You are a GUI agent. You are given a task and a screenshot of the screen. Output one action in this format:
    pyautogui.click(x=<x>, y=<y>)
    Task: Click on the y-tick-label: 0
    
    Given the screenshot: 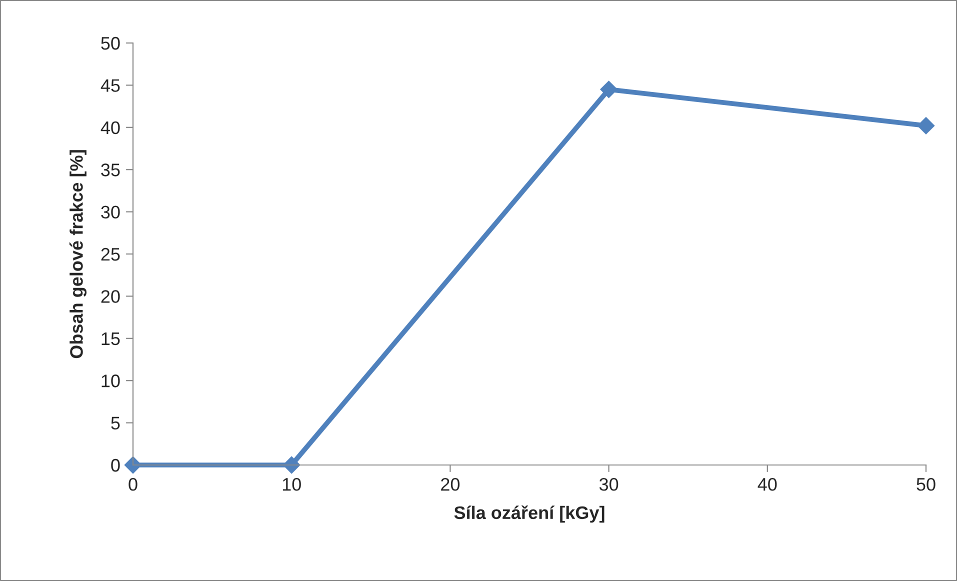 What is the action you would take?
    pyautogui.click(x=115, y=465)
    